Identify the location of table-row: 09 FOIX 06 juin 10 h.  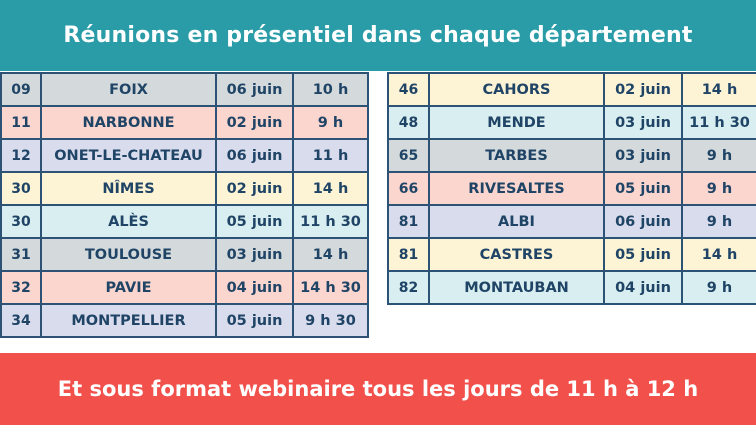
(184, 89).